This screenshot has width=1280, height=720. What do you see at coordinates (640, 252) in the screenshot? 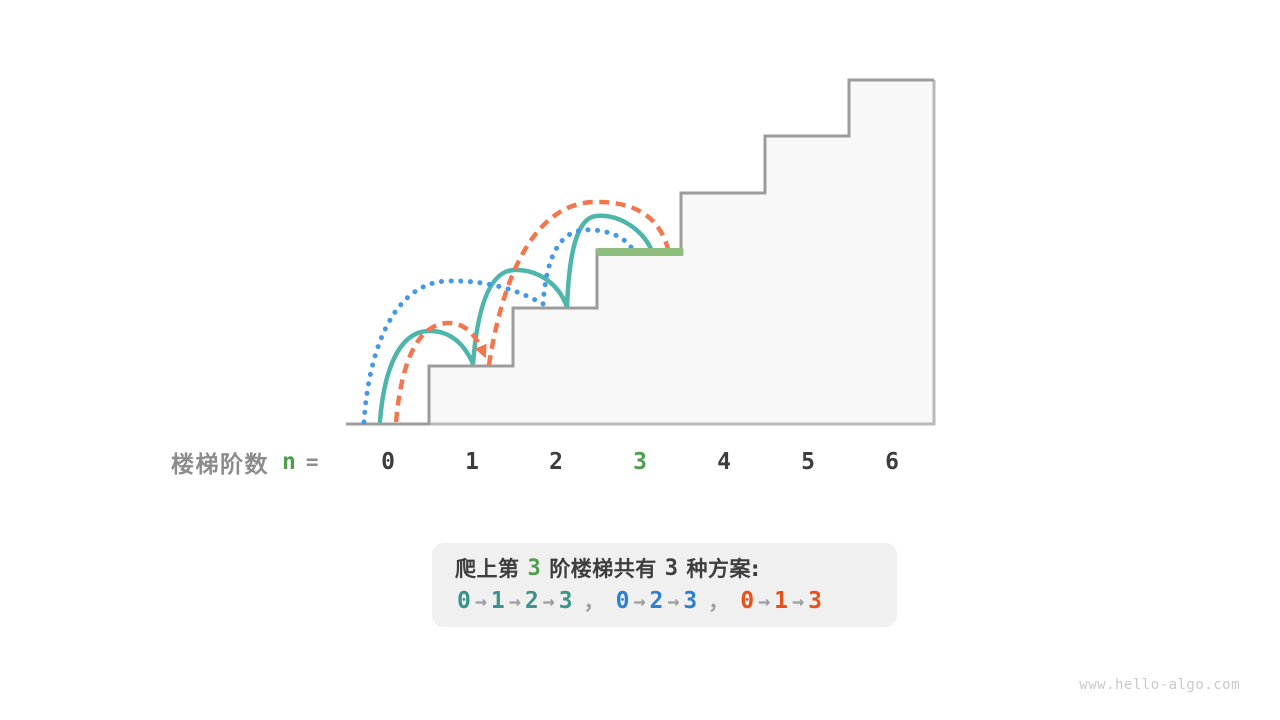
I see `step-3-highlight` at bounding box center [640, 252].